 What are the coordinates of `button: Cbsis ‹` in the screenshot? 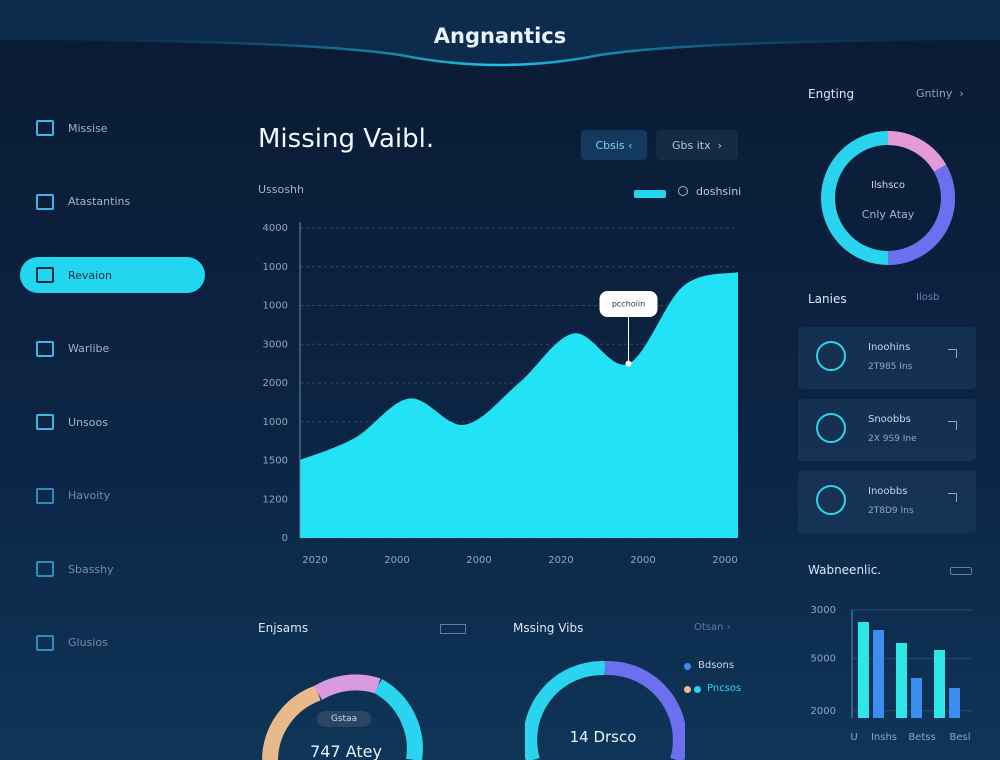 It's located at (614, 145).